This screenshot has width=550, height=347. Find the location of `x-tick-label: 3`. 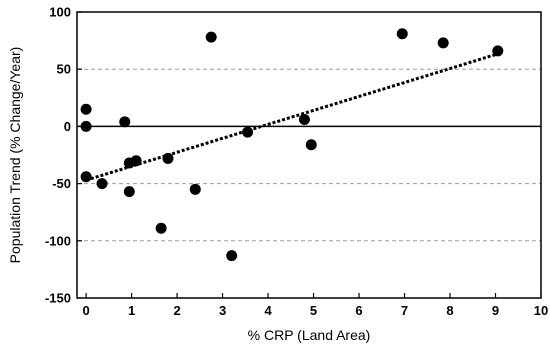

x-tick-label: 3 is located at coordinates (222, 310).